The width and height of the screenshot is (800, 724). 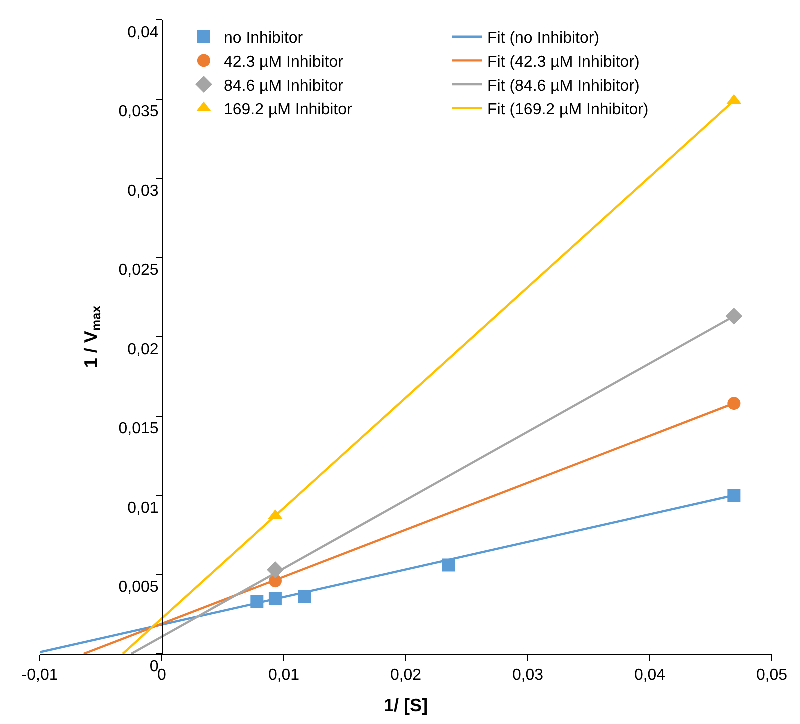 I want to click on x-tick-label: 0,05, so click(x=772, y=675).